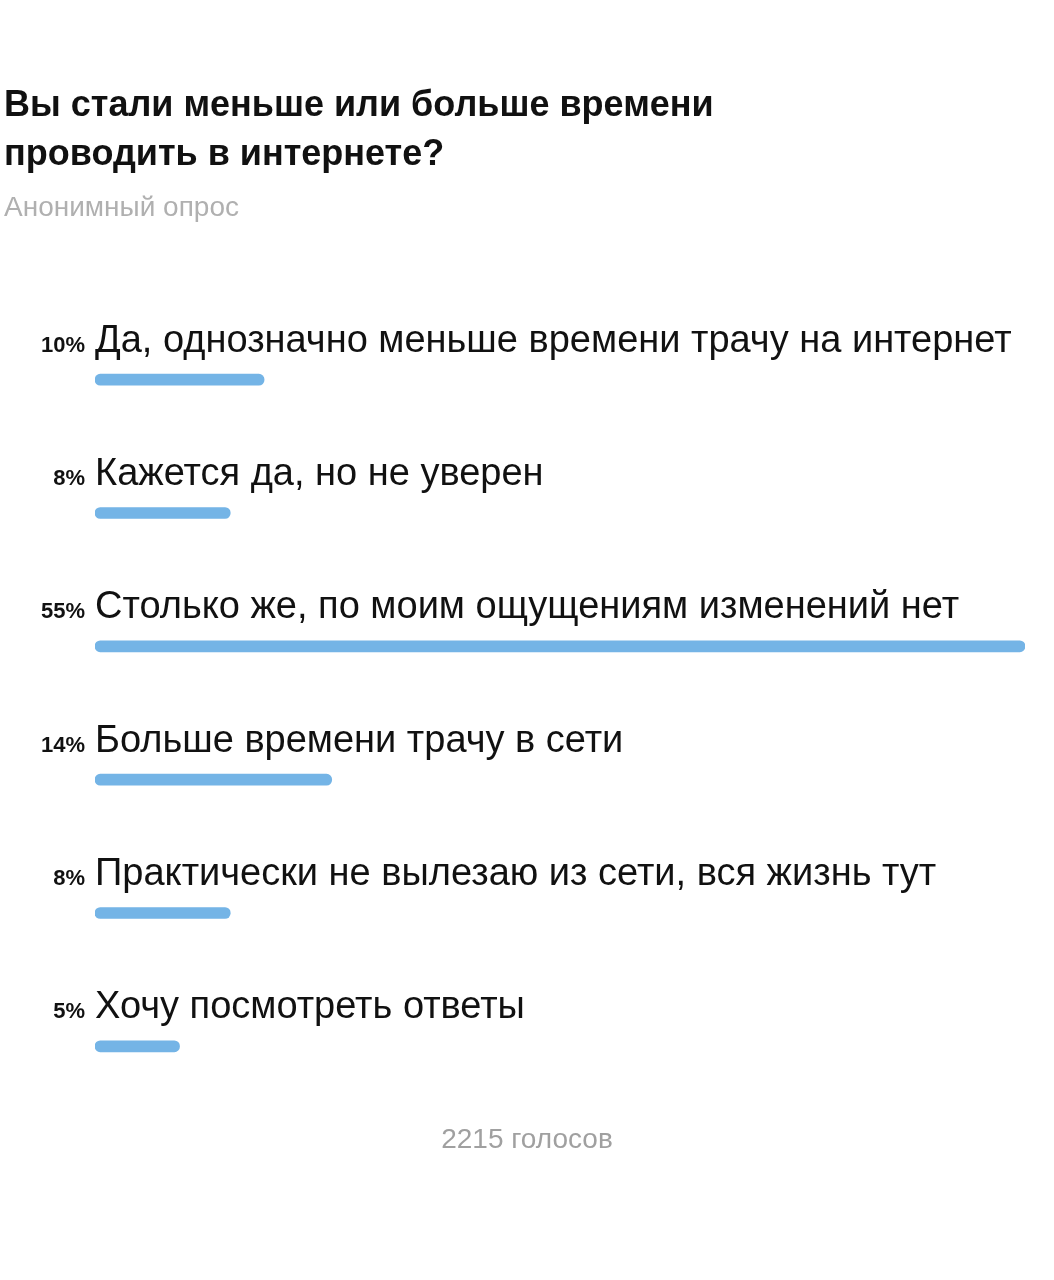  Describe the element at coordinates (516, 872) in the screenshot. I see `y-tick-label: Практически не вылезаю из сети, вся жизнь тут` at that location.